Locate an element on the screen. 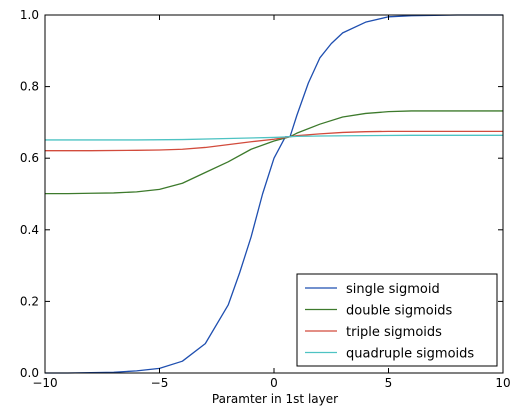  y-tick-label: 0.2 is located at coordinates (29, 301).